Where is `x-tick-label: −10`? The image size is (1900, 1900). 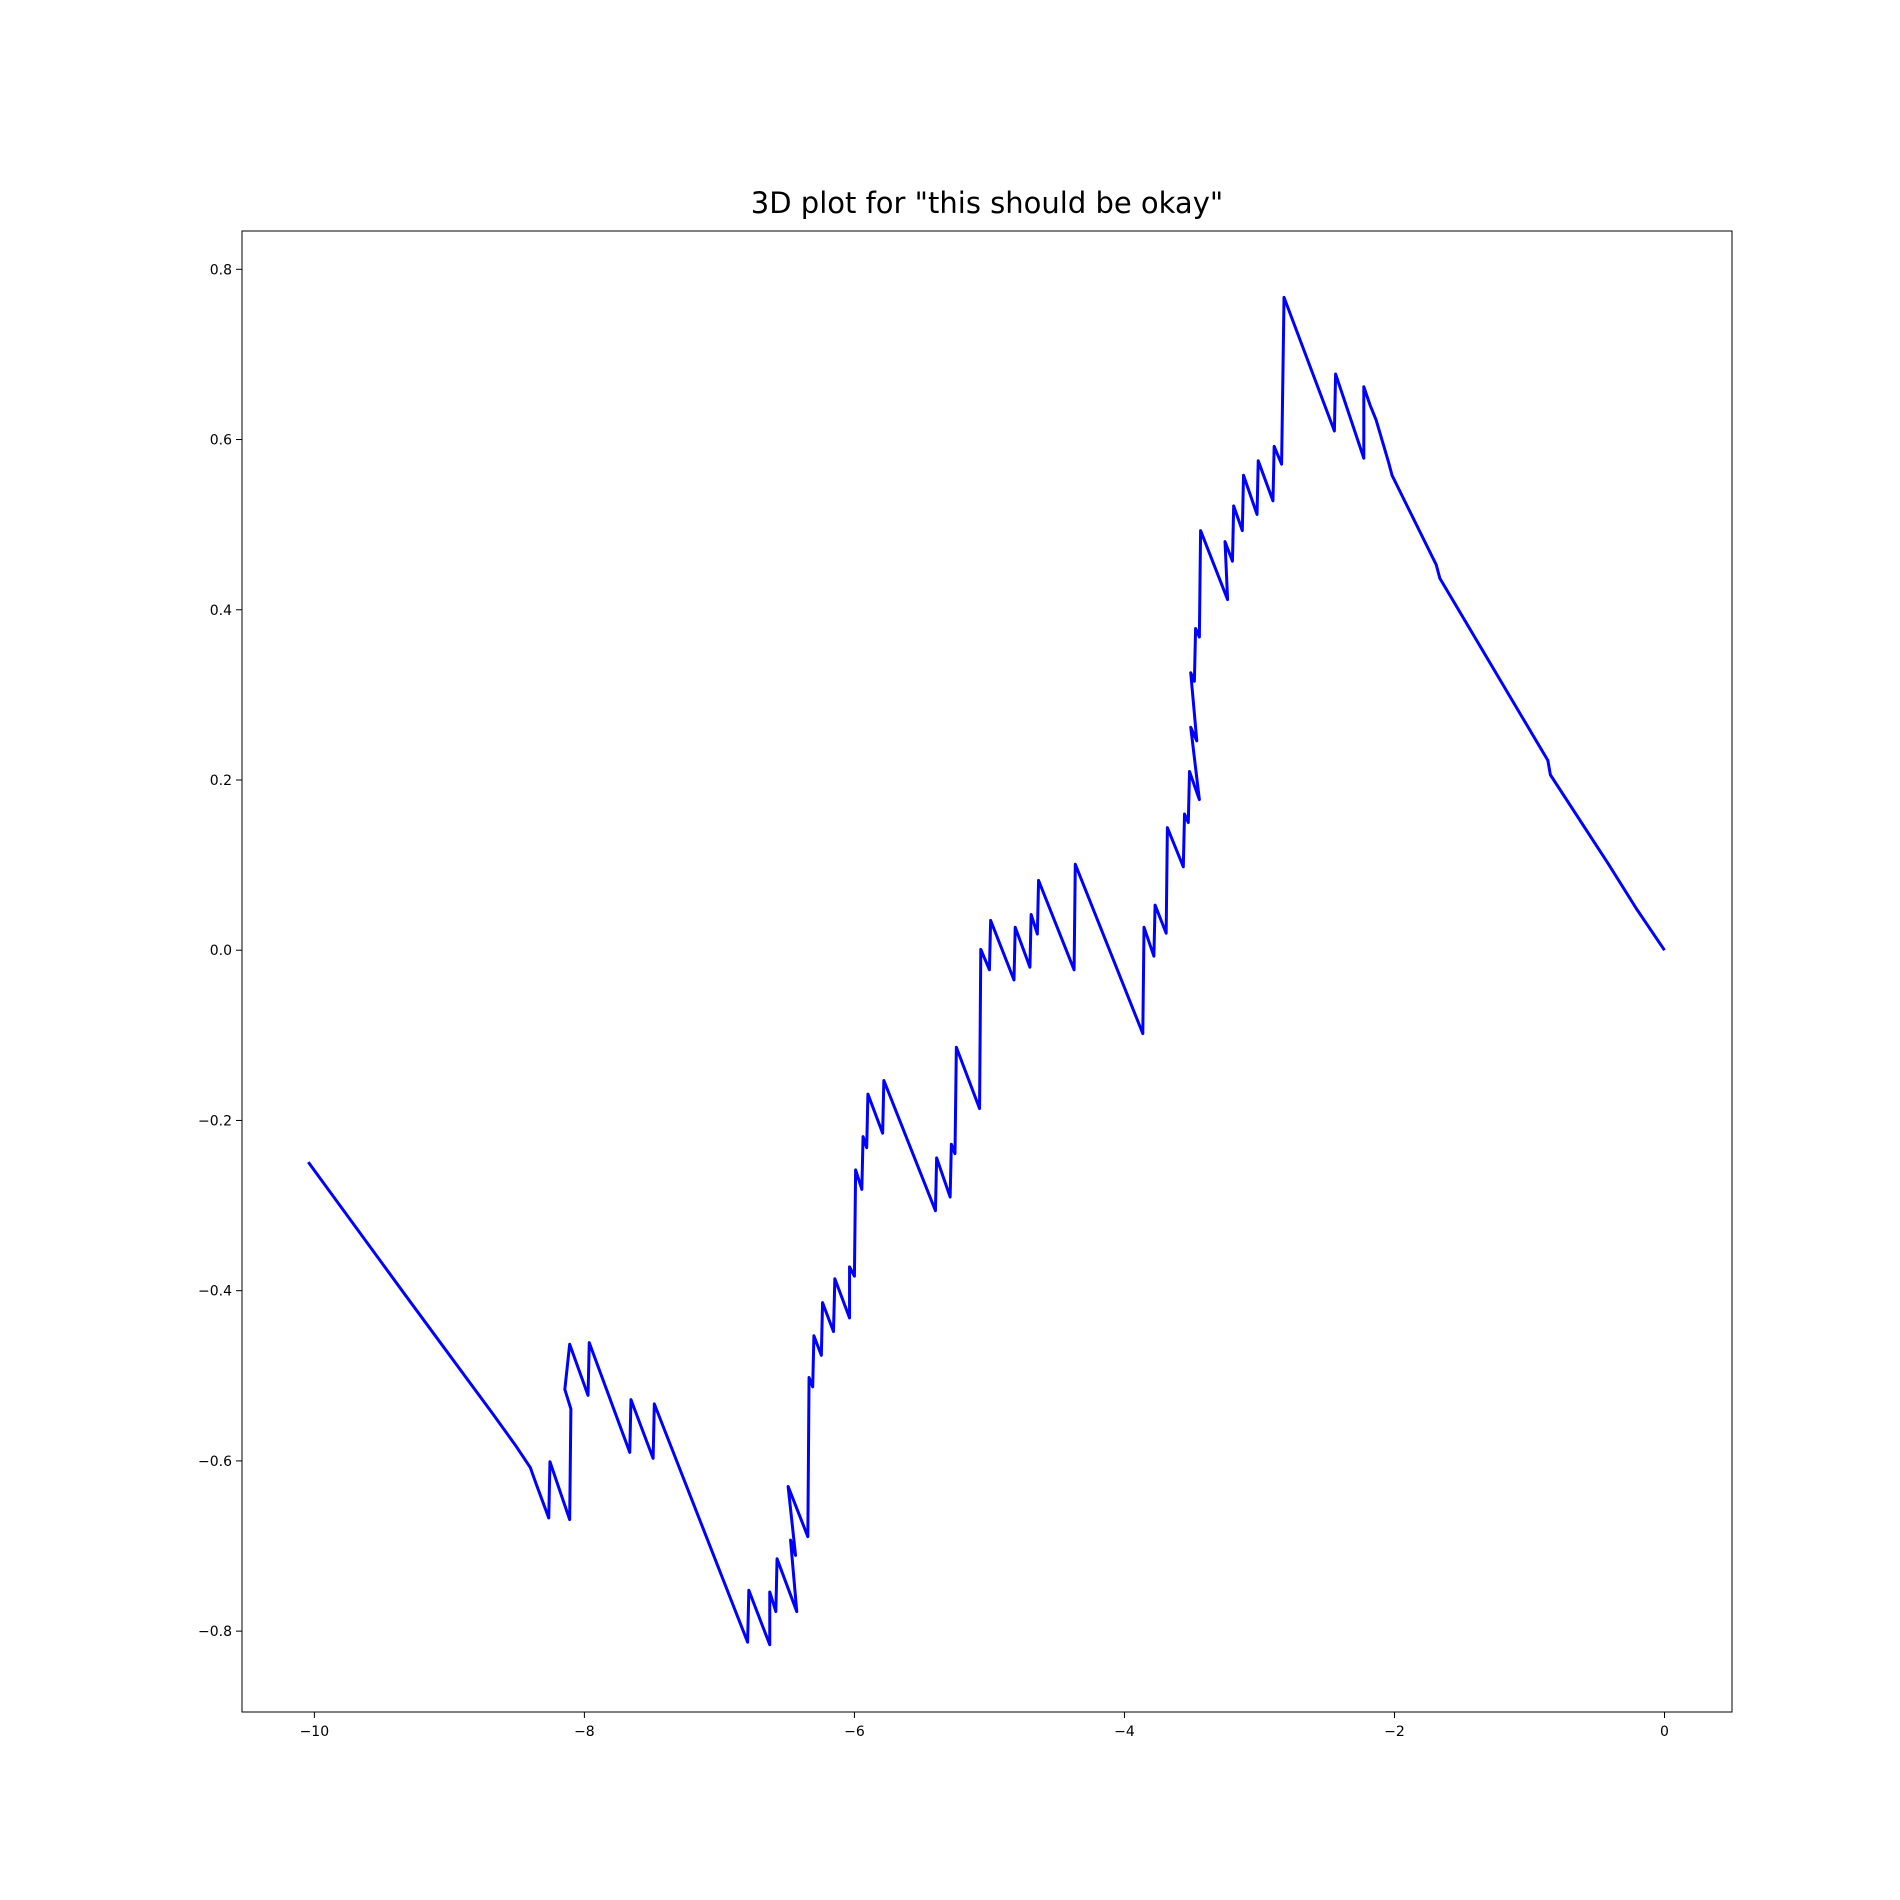 x-tick-label: −10 is located at coordinates (315, 1732).